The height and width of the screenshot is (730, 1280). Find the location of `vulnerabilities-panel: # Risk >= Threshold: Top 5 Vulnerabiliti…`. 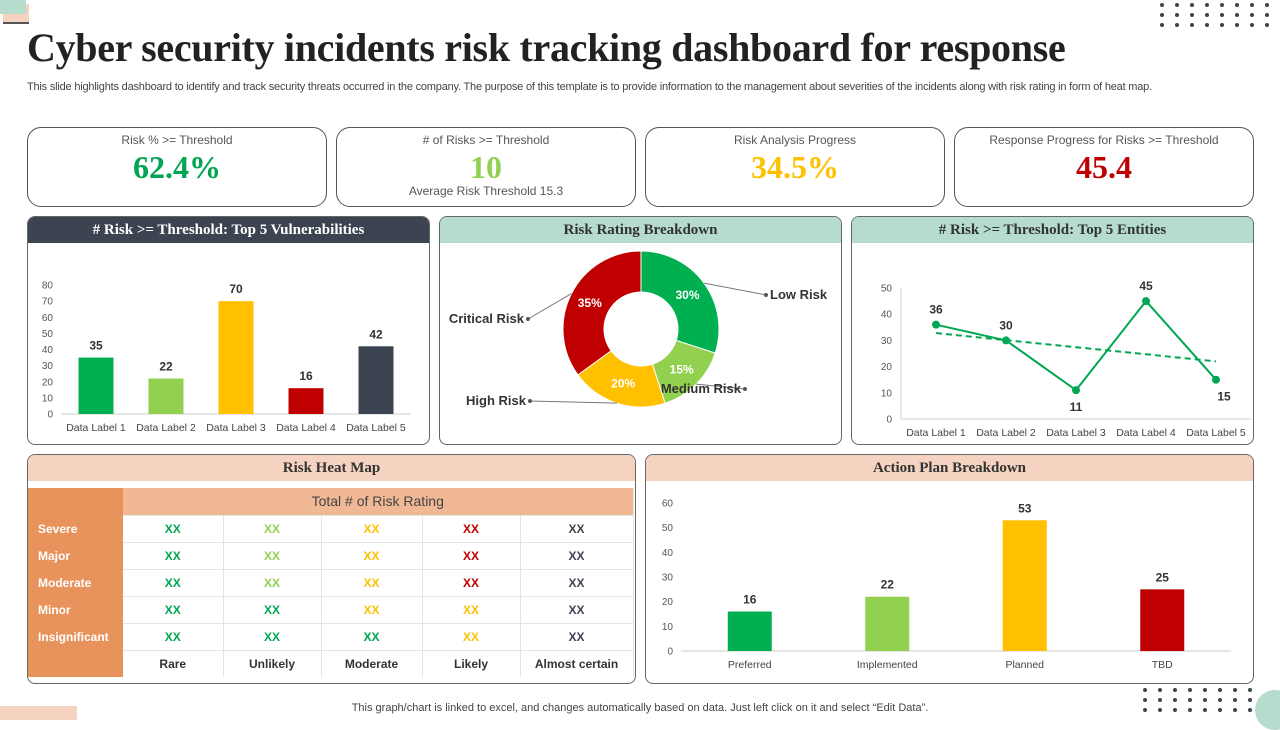

vulnerabilities-panel: # Risk >= Threshold: Top 5 Vulnerabiliti… is located at coordinates (228, 330).